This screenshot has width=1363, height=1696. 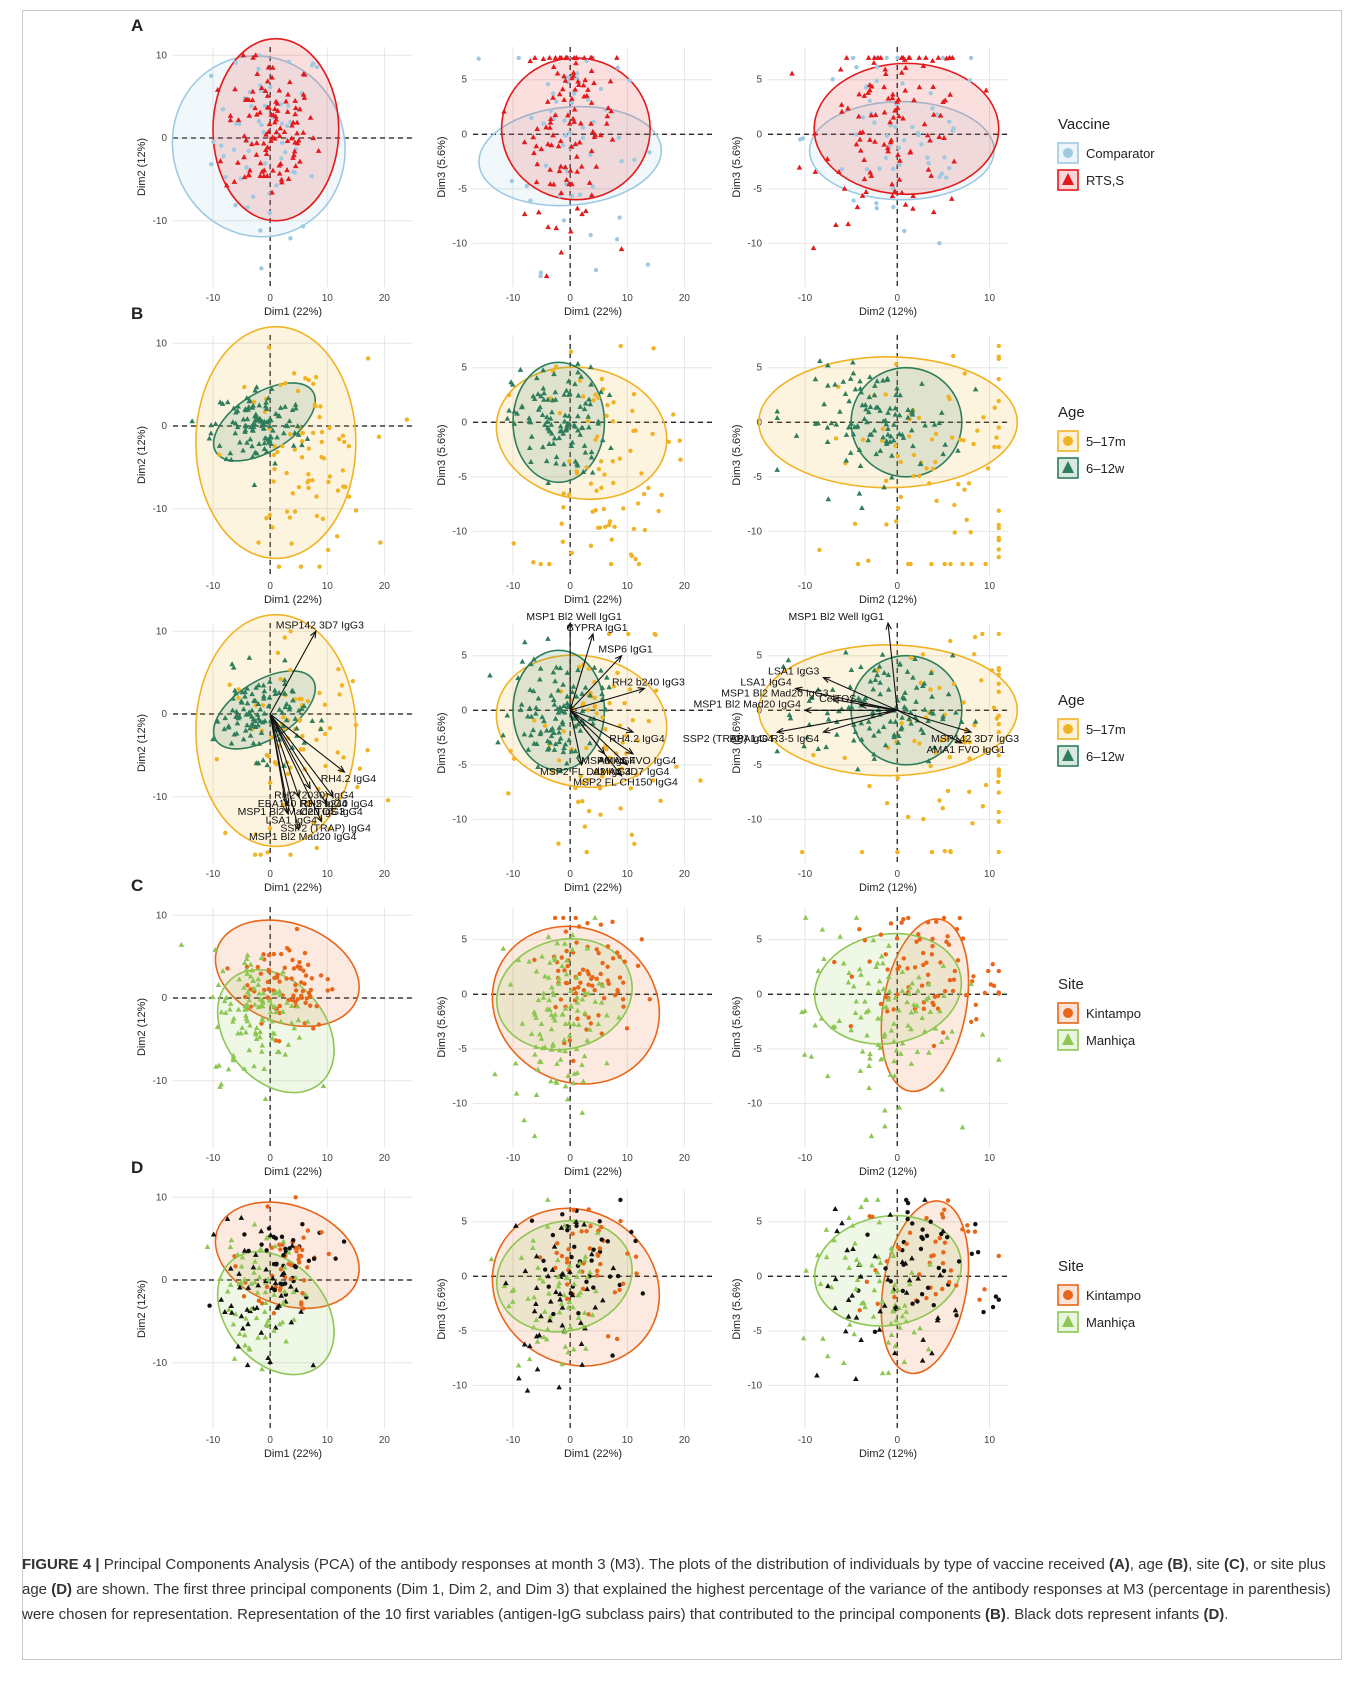 I want to click on y-tick-label: -5, so click(x=462, y=1331).